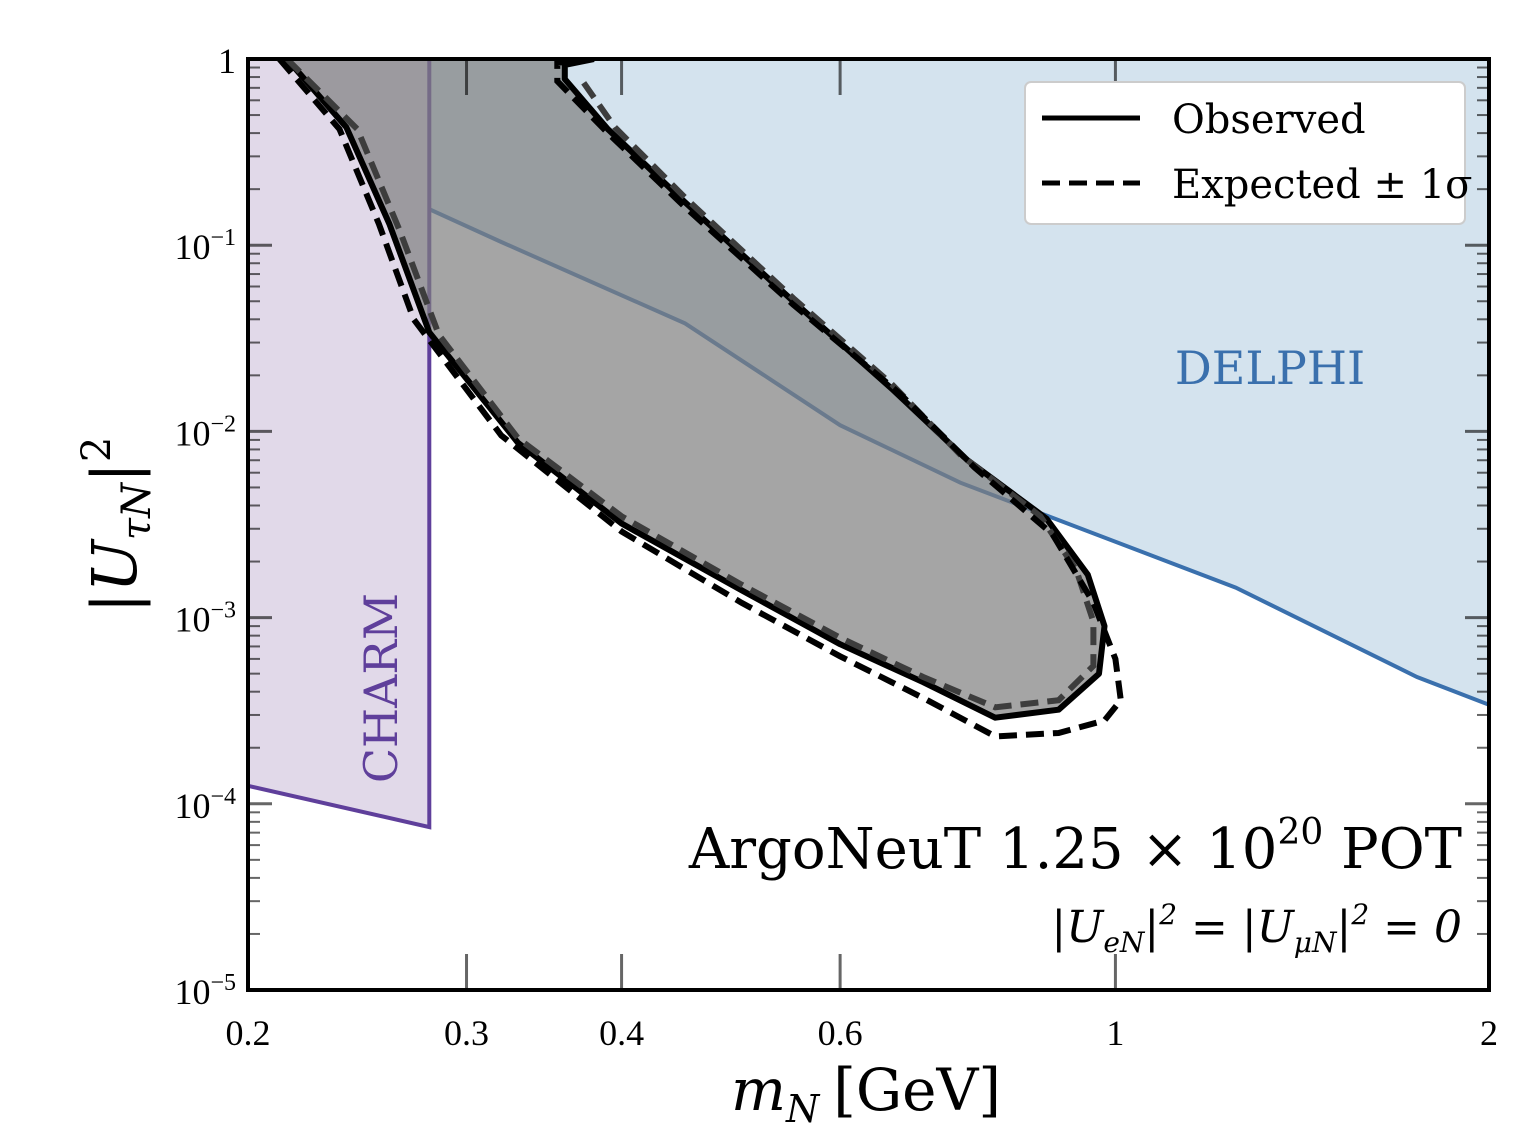 The width and height of the screenshot is (1528, 1132). I want to click on charm-region, so click(339, 443).